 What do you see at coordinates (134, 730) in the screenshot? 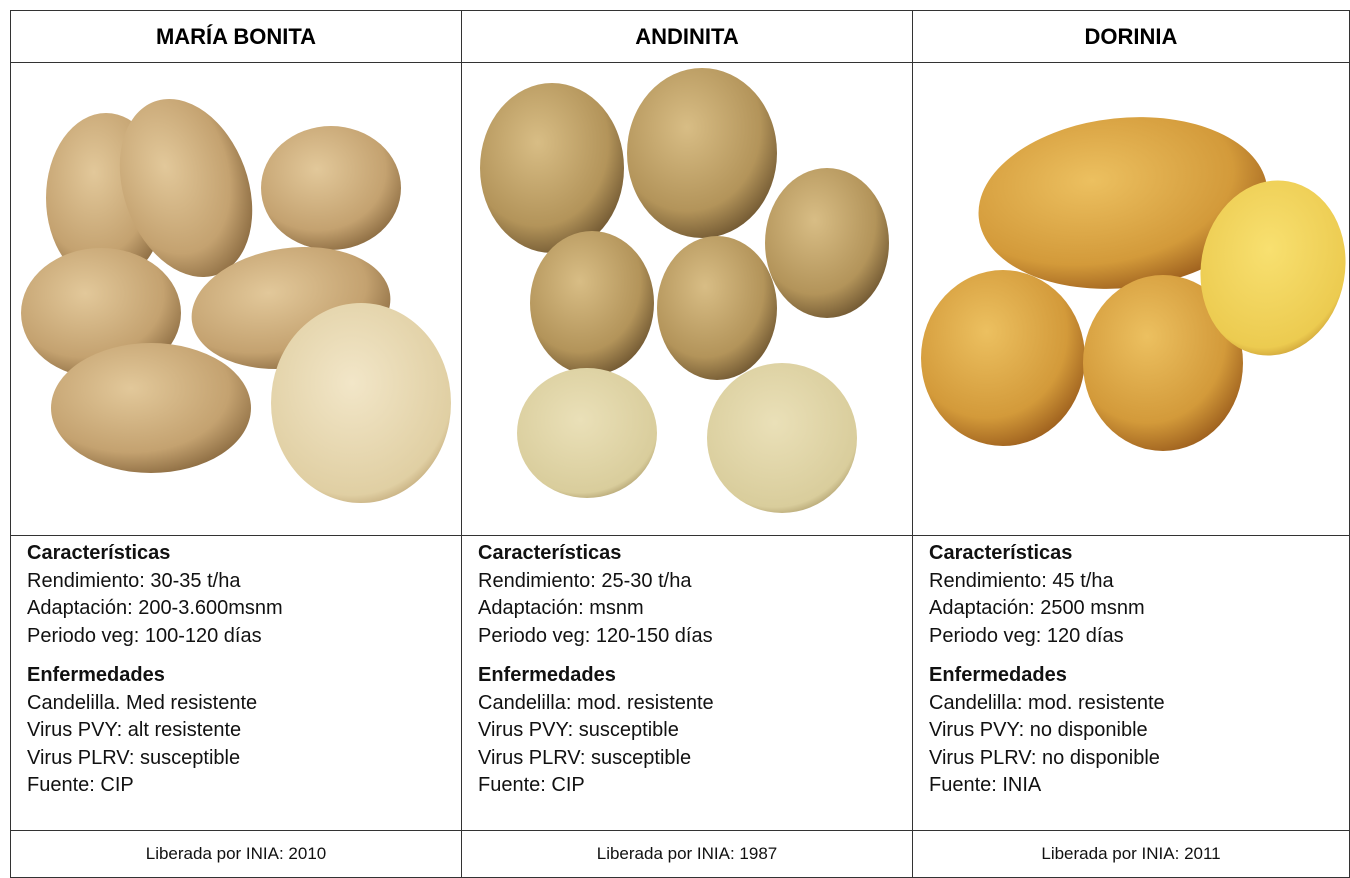
I see `section-item: Virus PVY: alt resistente` at bounding box center [134, 730].